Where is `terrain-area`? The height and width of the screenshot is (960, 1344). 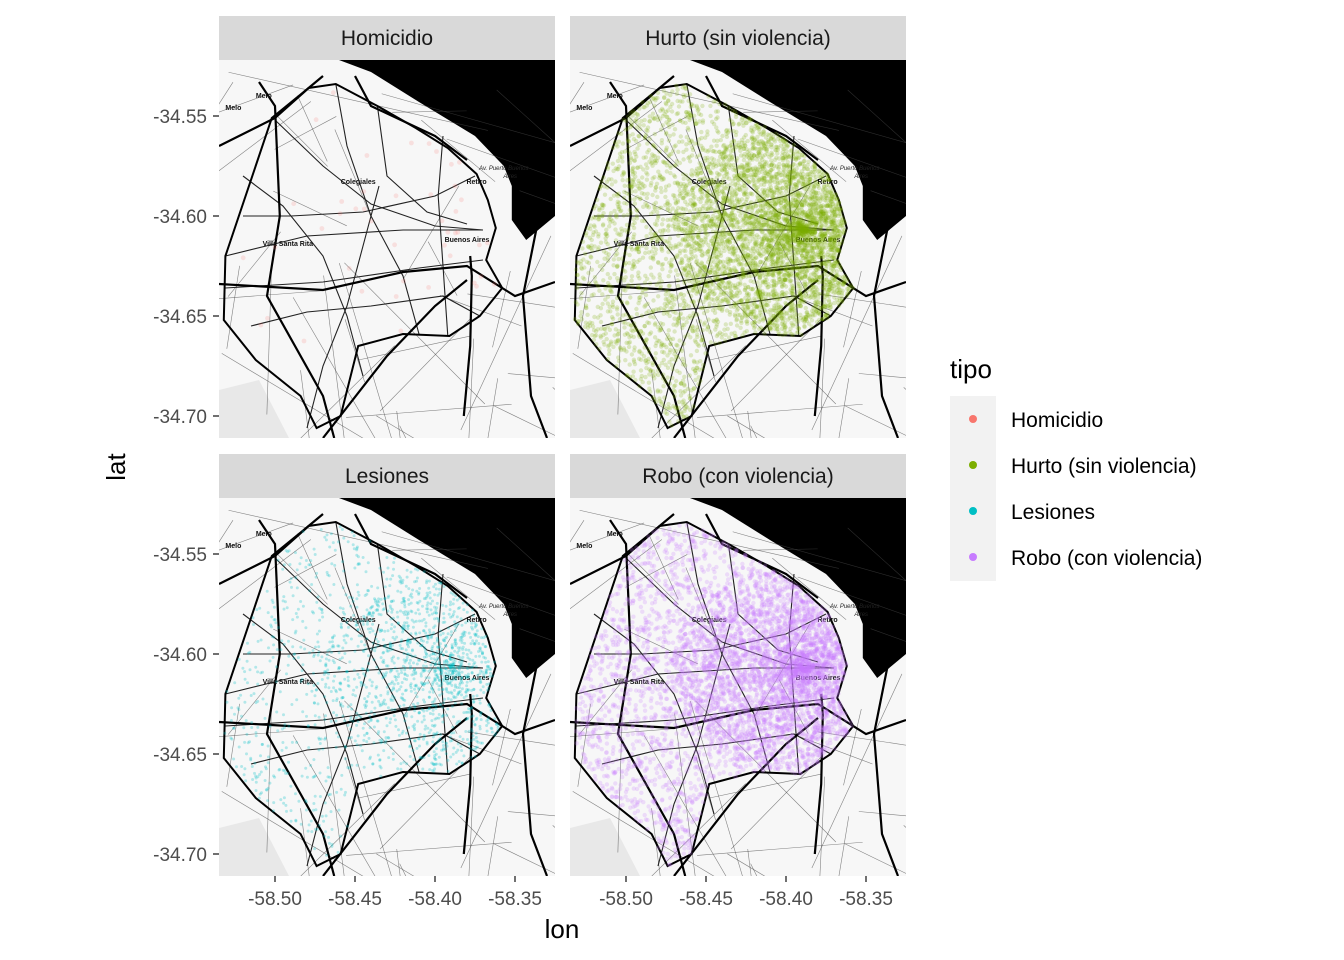 terrain-area is located at coordinates (254, 409).